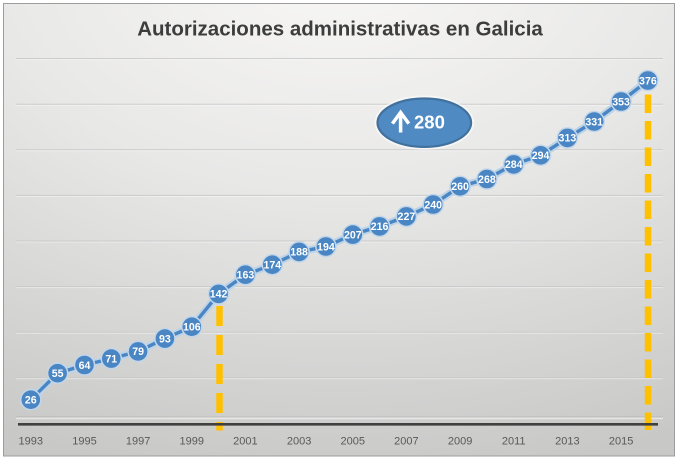 This screenshot has height=461, width=680. What do you see at coordinates (272, 266) in the screenshot?
I see `svg-text: 174` at bounding box center [272, 266].